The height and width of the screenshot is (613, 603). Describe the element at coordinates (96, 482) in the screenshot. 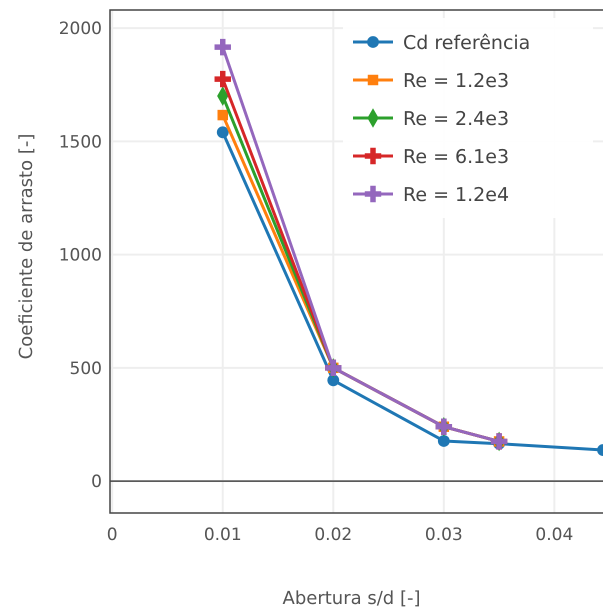

I see `y-tick-label: 0` at that location.